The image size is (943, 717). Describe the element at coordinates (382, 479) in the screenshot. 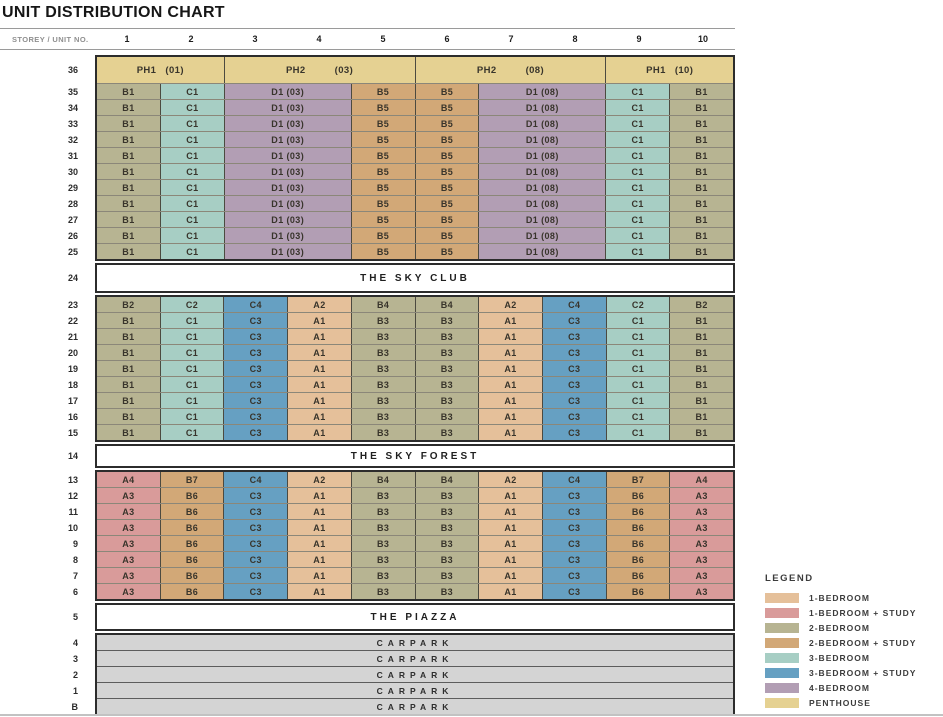

I see `unit-cell: B4` at that location.